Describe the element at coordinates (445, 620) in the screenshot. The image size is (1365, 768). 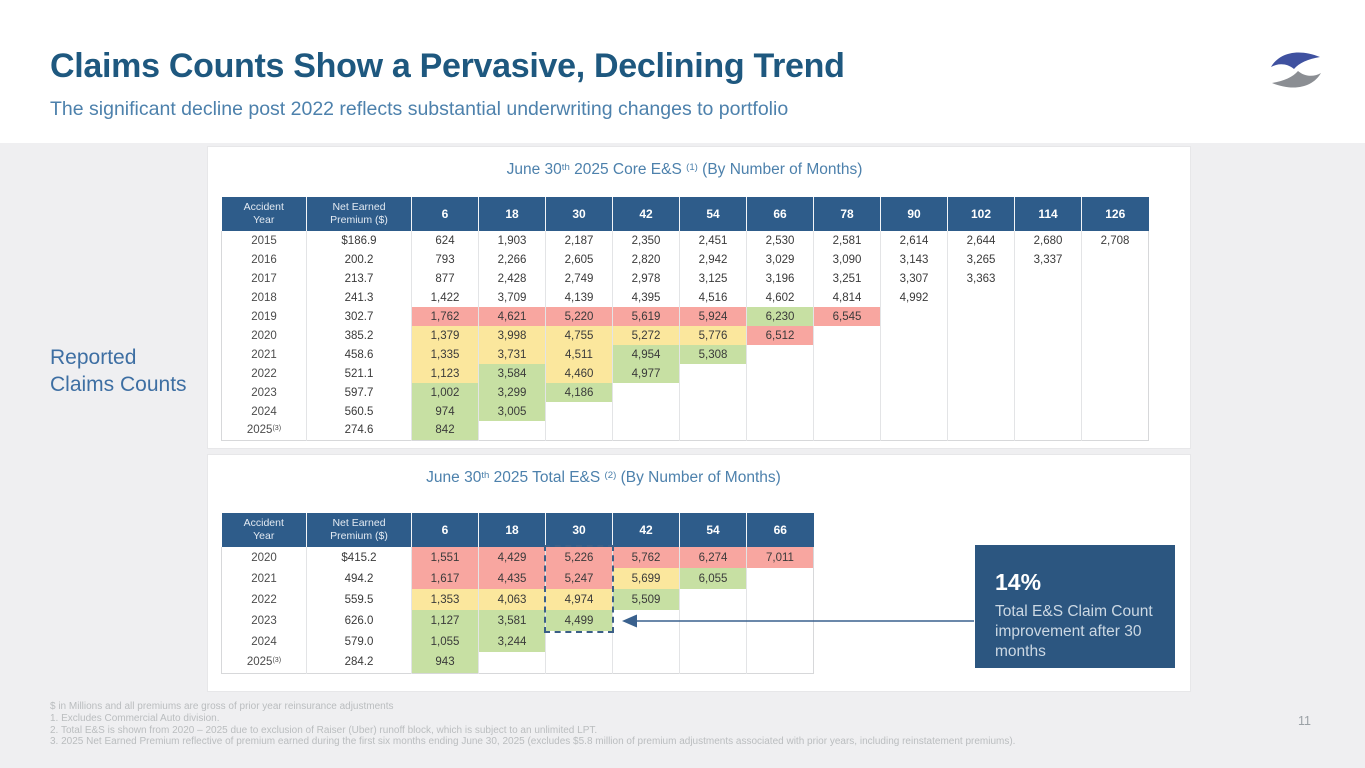
I see `claim-count-cell: 1,127` at that location.